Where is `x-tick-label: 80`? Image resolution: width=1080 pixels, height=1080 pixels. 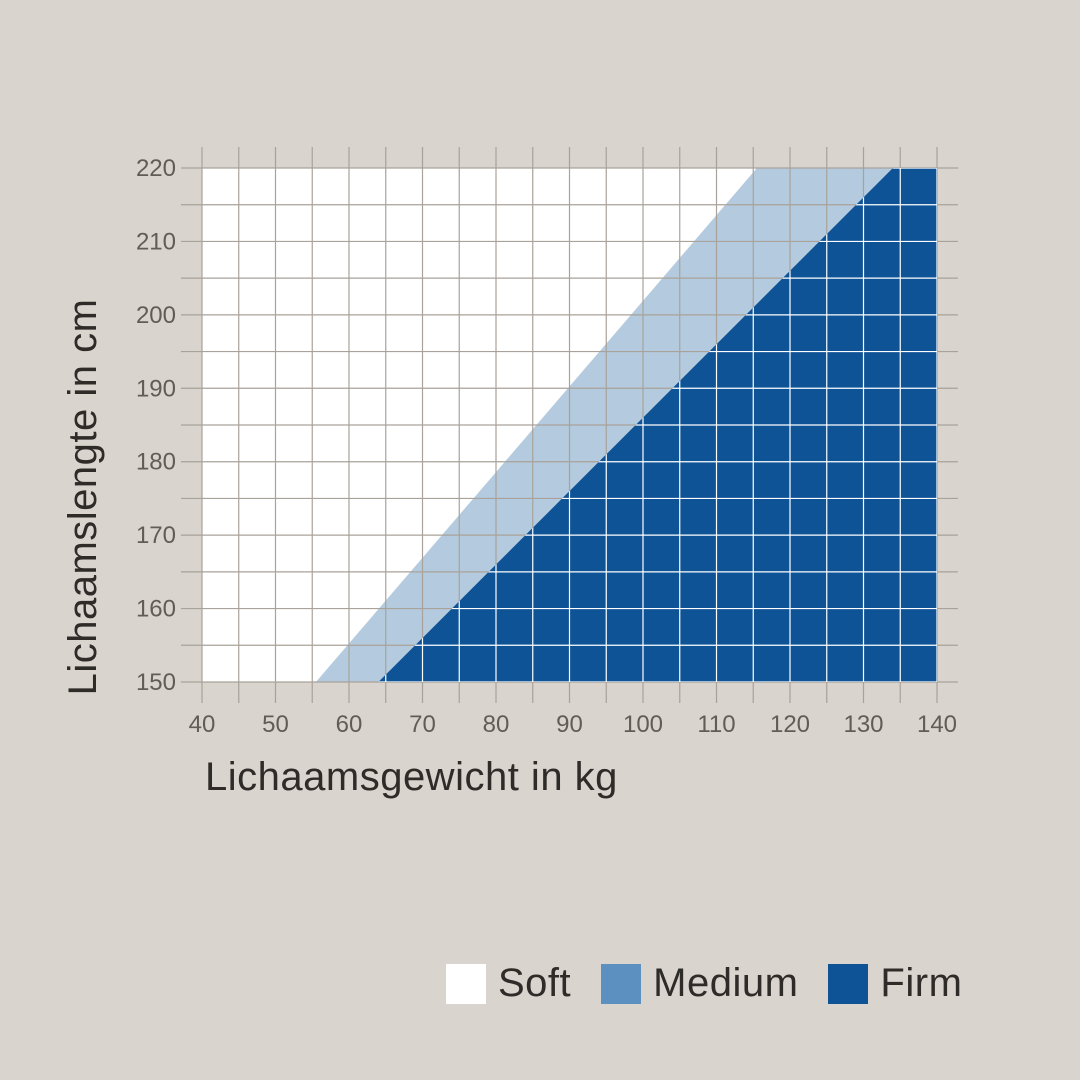 x-tick-label: 80 is located at coordinates (496, 724).